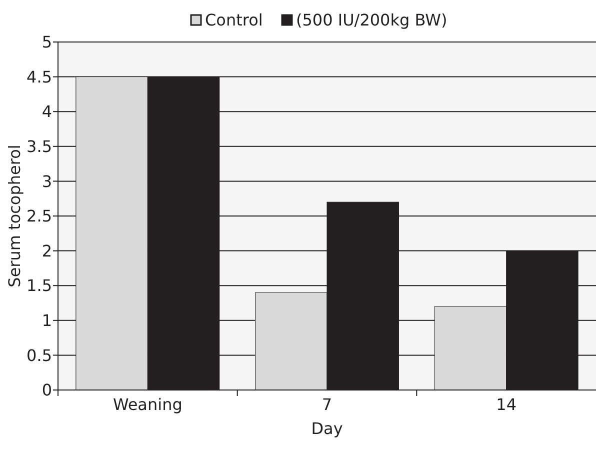 This screenshot has height=450, width=614. I want to click on y-tick-label: 3.5, so click(39, 146).